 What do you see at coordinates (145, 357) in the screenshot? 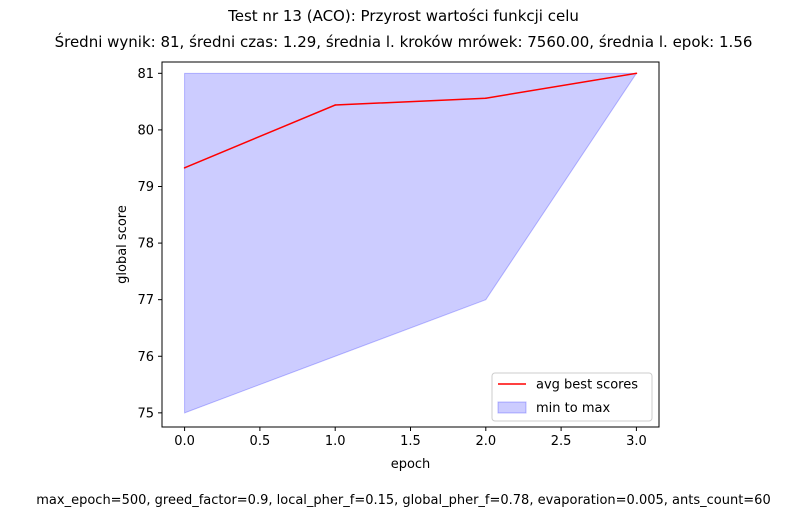
I see `y-tick-label: 76` at bounding box center [145, 357].